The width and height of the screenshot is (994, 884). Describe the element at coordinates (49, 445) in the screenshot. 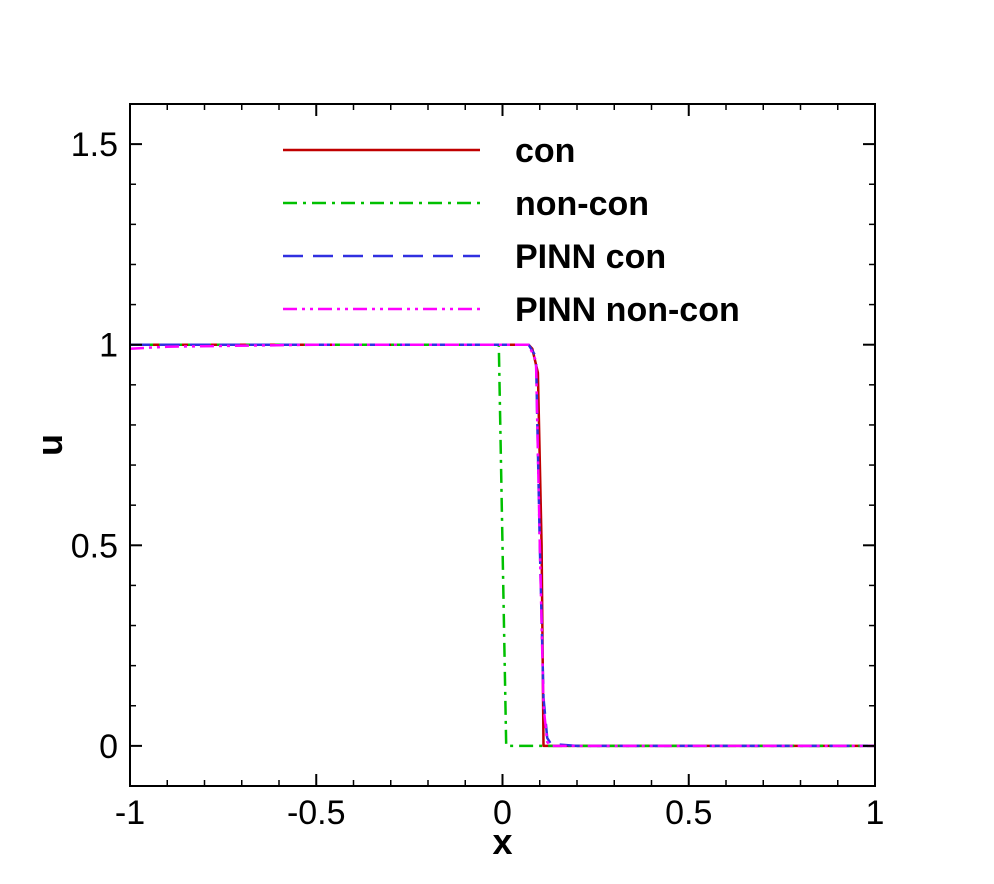

I see `y-axis-title: u` at that location.